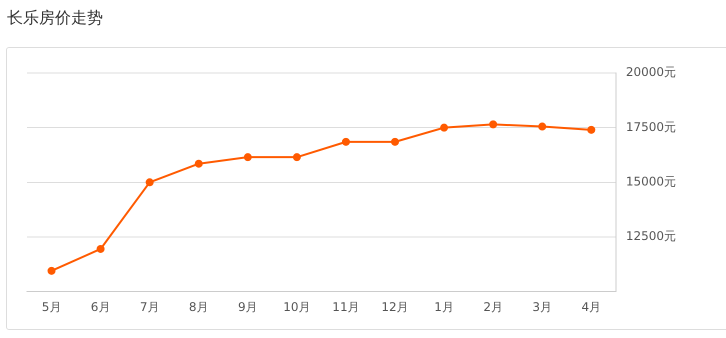 The width and height of the screenshot is (726, 338). Describe the element at coordinates (444, 307) in the screenshot. I see `x-tick-label: 1月` at that location.